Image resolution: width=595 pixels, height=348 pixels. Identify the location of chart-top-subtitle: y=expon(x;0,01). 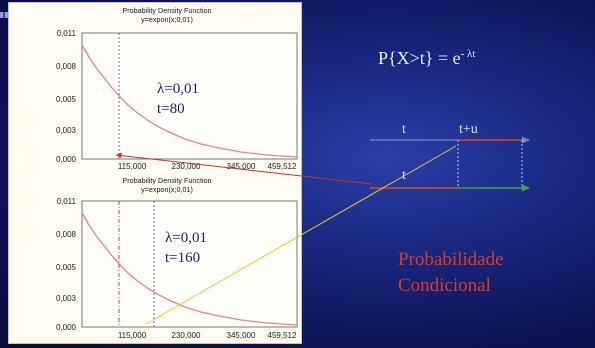
(167, 19).